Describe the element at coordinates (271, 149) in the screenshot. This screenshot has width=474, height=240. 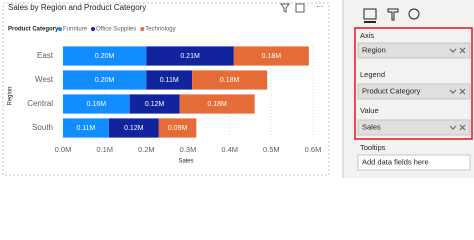
I see `x-tick-label: 0.5M` at that location.